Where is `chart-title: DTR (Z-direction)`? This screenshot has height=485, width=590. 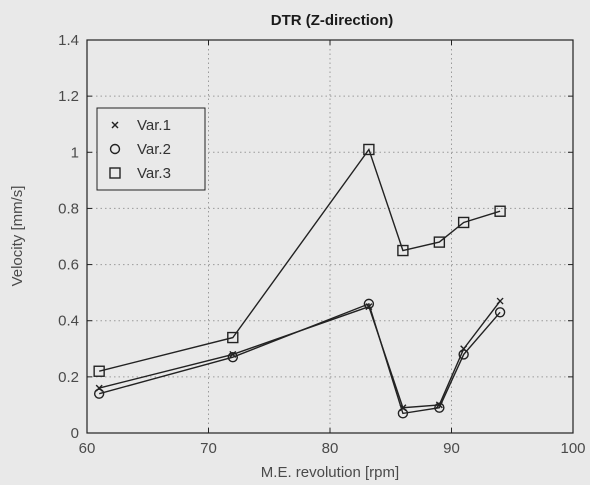 chart-title: DTR (Z-direction) is located at coordinates (332, 20).